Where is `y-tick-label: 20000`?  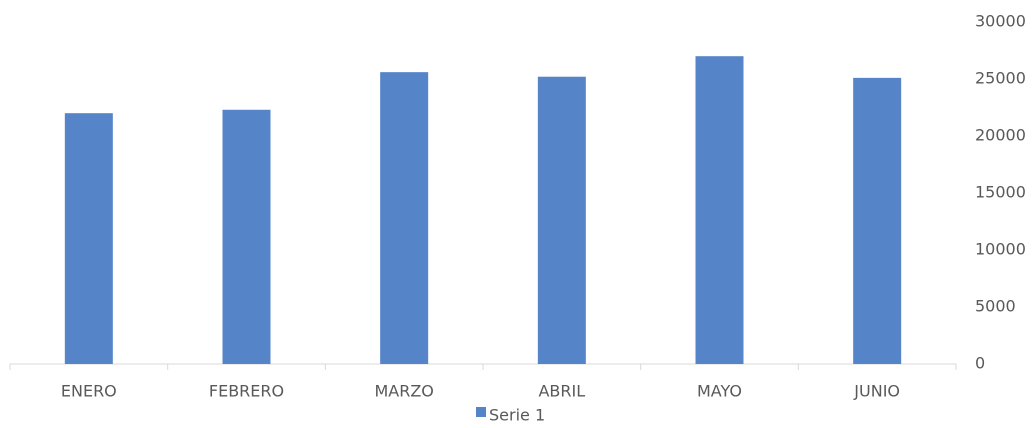
y-tick-label: 20000 is located at coordinates (1000, 135).